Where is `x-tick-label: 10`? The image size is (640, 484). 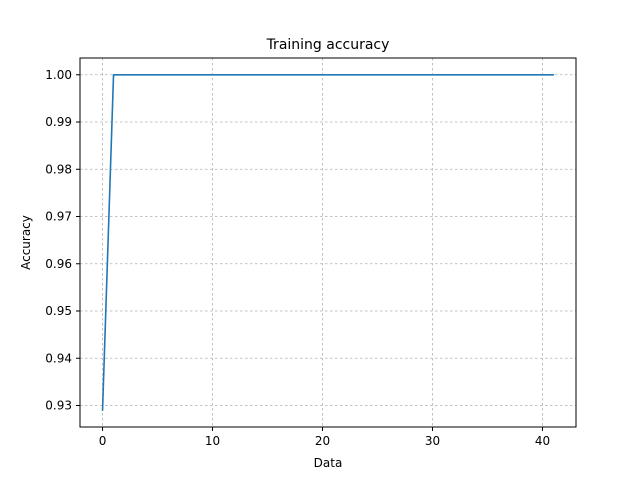
x-tick-label: 10 is located at coordinates (212, 441).